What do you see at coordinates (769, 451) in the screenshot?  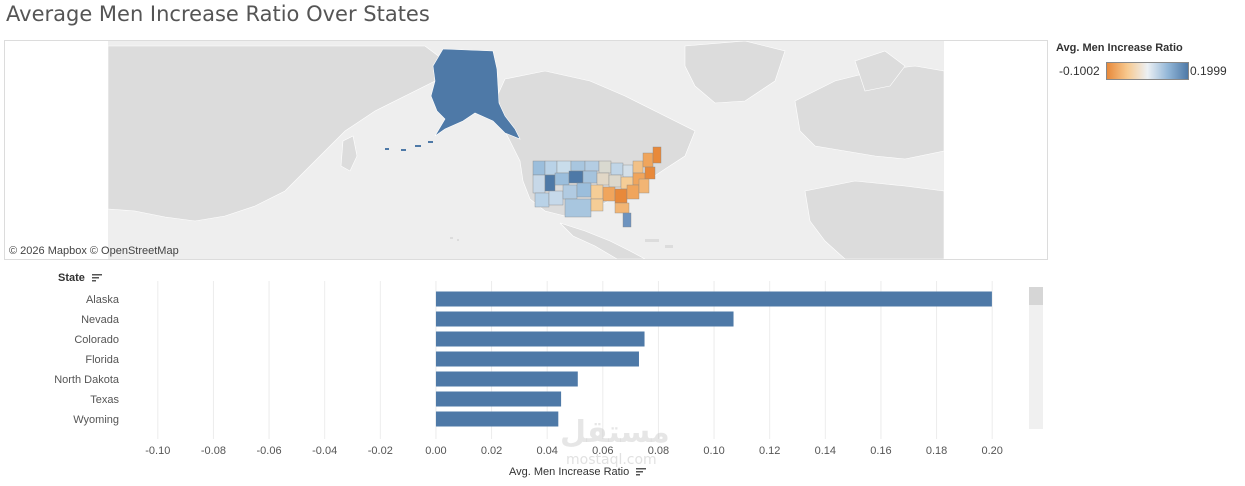 I see `x-tick-label: 0.12` at bounding box center [769, 451].